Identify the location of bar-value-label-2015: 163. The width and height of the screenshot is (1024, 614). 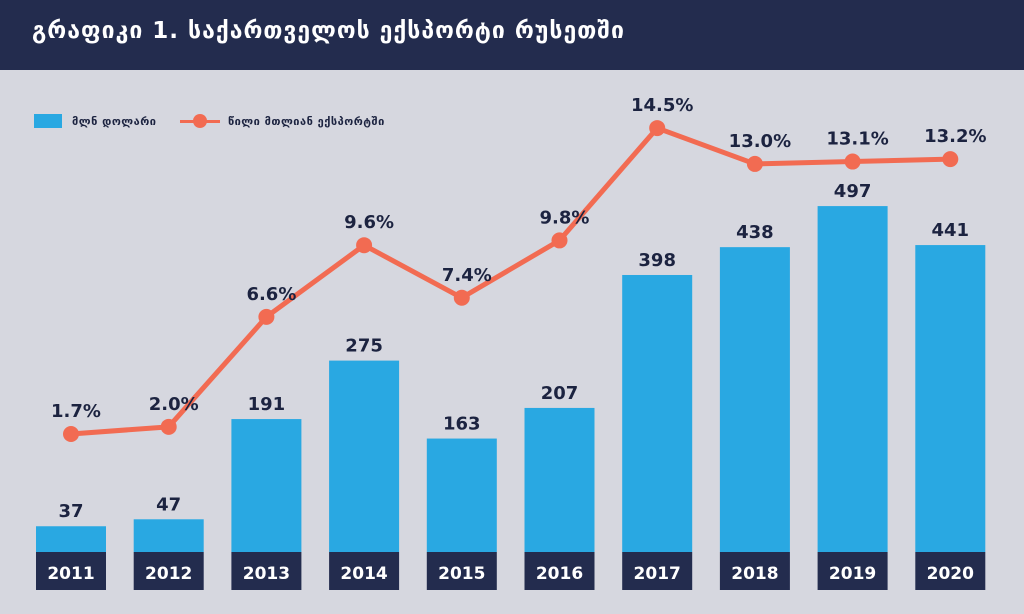
(462, 424).